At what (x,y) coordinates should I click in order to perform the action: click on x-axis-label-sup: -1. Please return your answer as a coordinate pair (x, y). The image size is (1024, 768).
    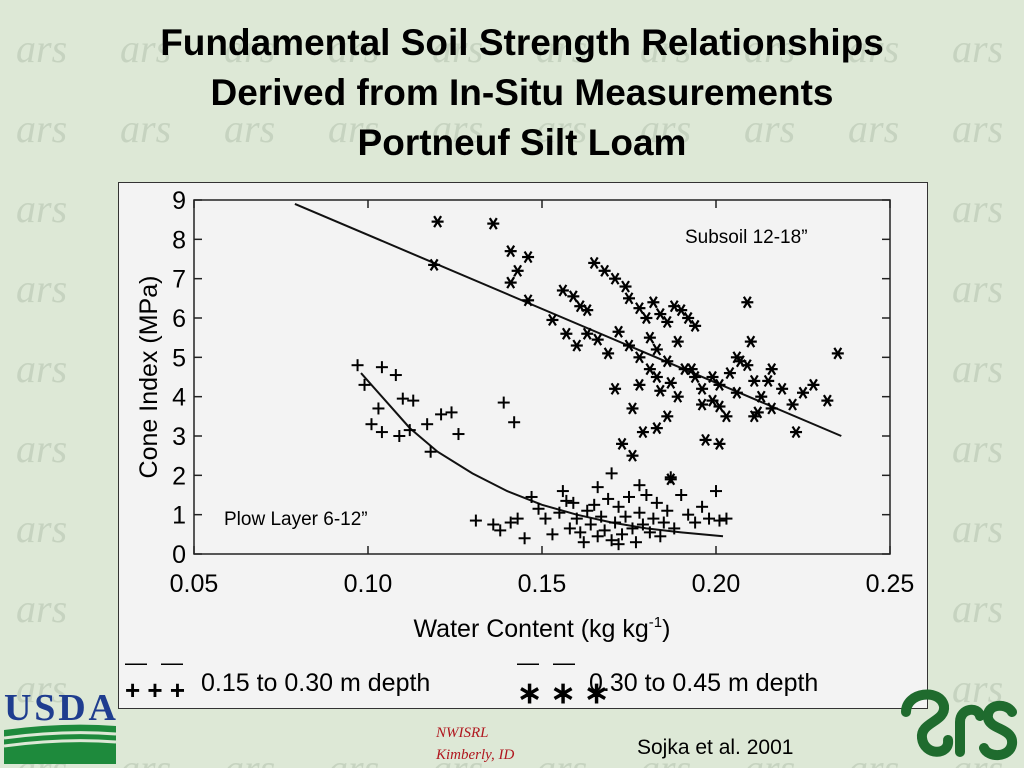
    Looking at the image, I should click on (655, 622).